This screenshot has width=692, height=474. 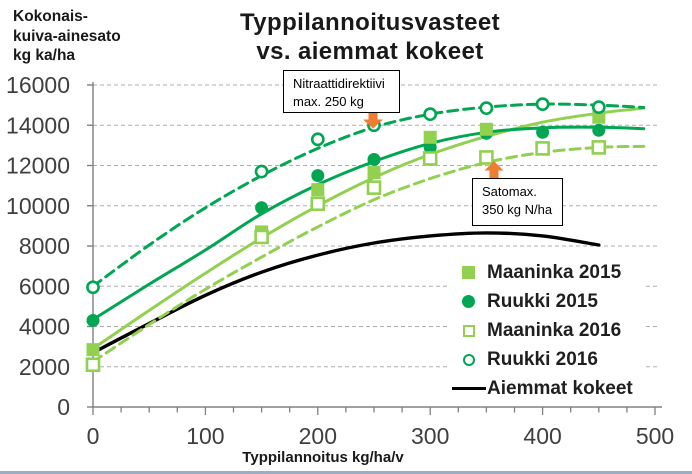 I want to click on x-tick-label: 300, so click(x=430, y=436).